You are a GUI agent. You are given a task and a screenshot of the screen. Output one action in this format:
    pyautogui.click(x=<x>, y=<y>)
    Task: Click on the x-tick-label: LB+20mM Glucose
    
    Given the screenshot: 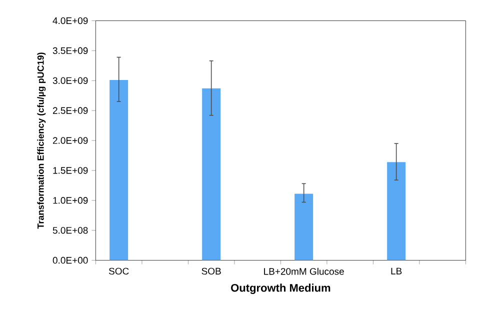 What is the action you would take?
    pyautogui.click(x=304, y=271)
    